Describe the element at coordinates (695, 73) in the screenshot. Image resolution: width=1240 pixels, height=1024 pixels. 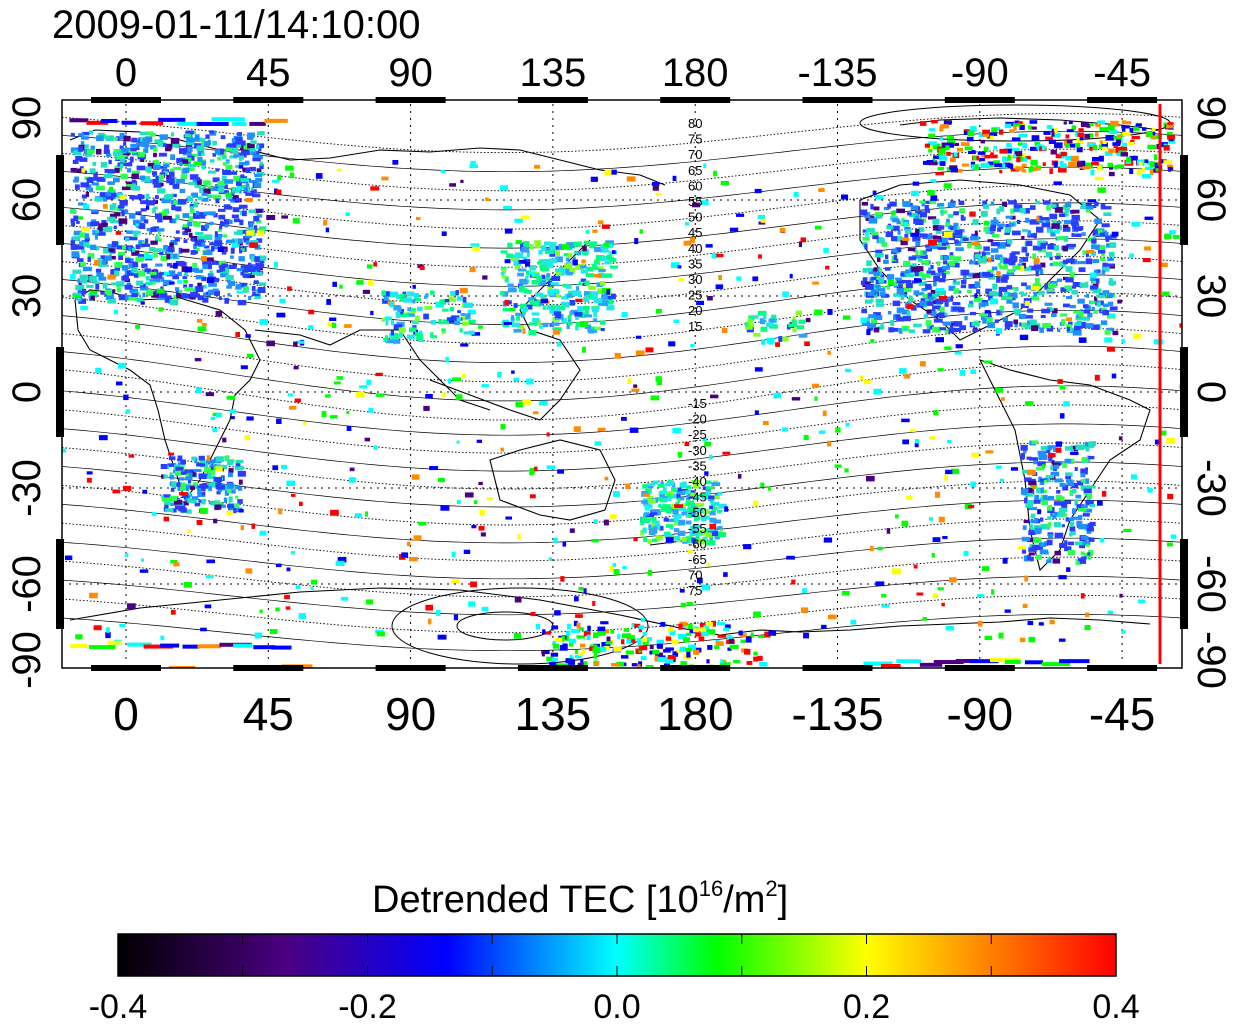
I see `top-lon-label: 180` at that location.